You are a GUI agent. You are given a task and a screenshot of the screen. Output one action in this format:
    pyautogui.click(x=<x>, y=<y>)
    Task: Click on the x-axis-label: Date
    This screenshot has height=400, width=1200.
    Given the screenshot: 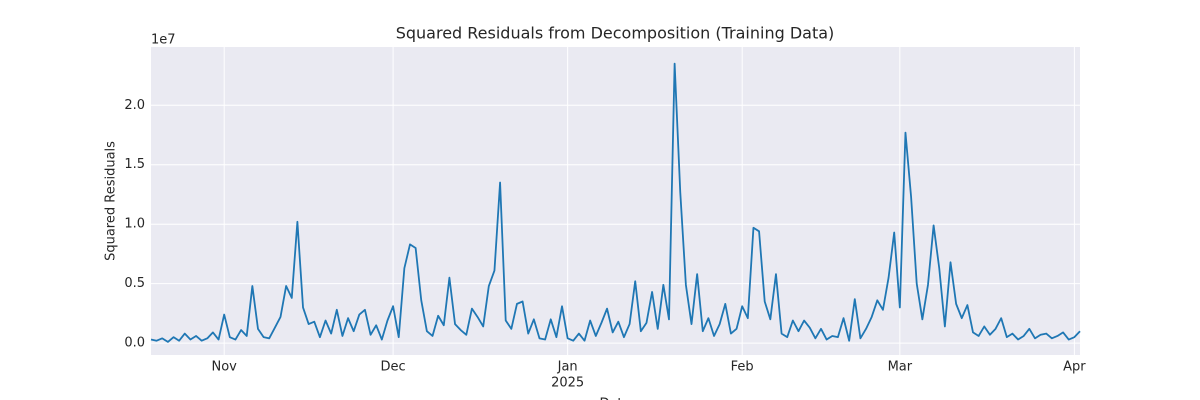 What is the action you would take?
    pyautogui.click(x=614, y=398)
    